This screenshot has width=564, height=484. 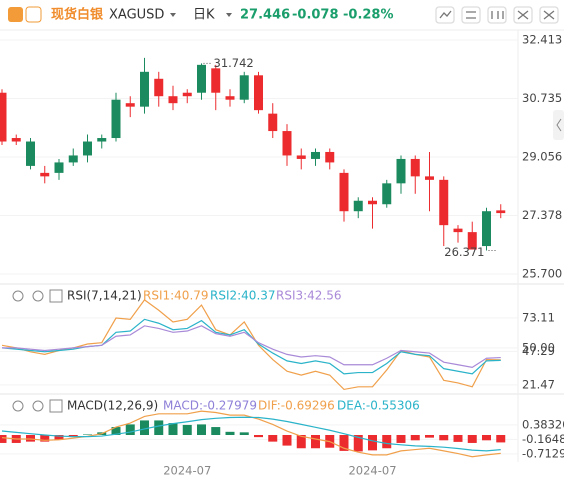 I want to click on side-handle-icon, so click(x=559, y=125).